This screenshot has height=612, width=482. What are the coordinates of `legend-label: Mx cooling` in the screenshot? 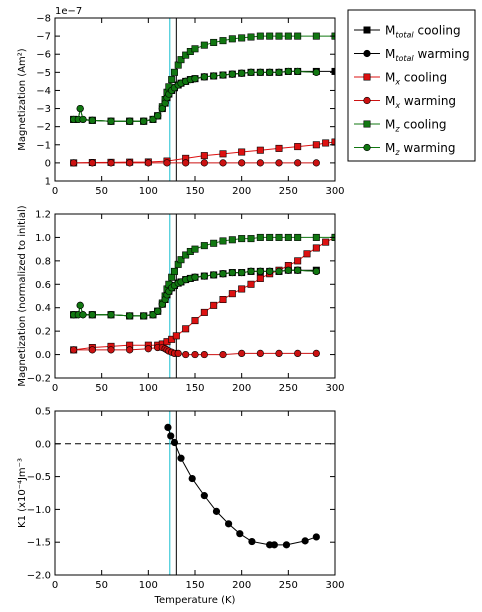 It's located at (416, 79).